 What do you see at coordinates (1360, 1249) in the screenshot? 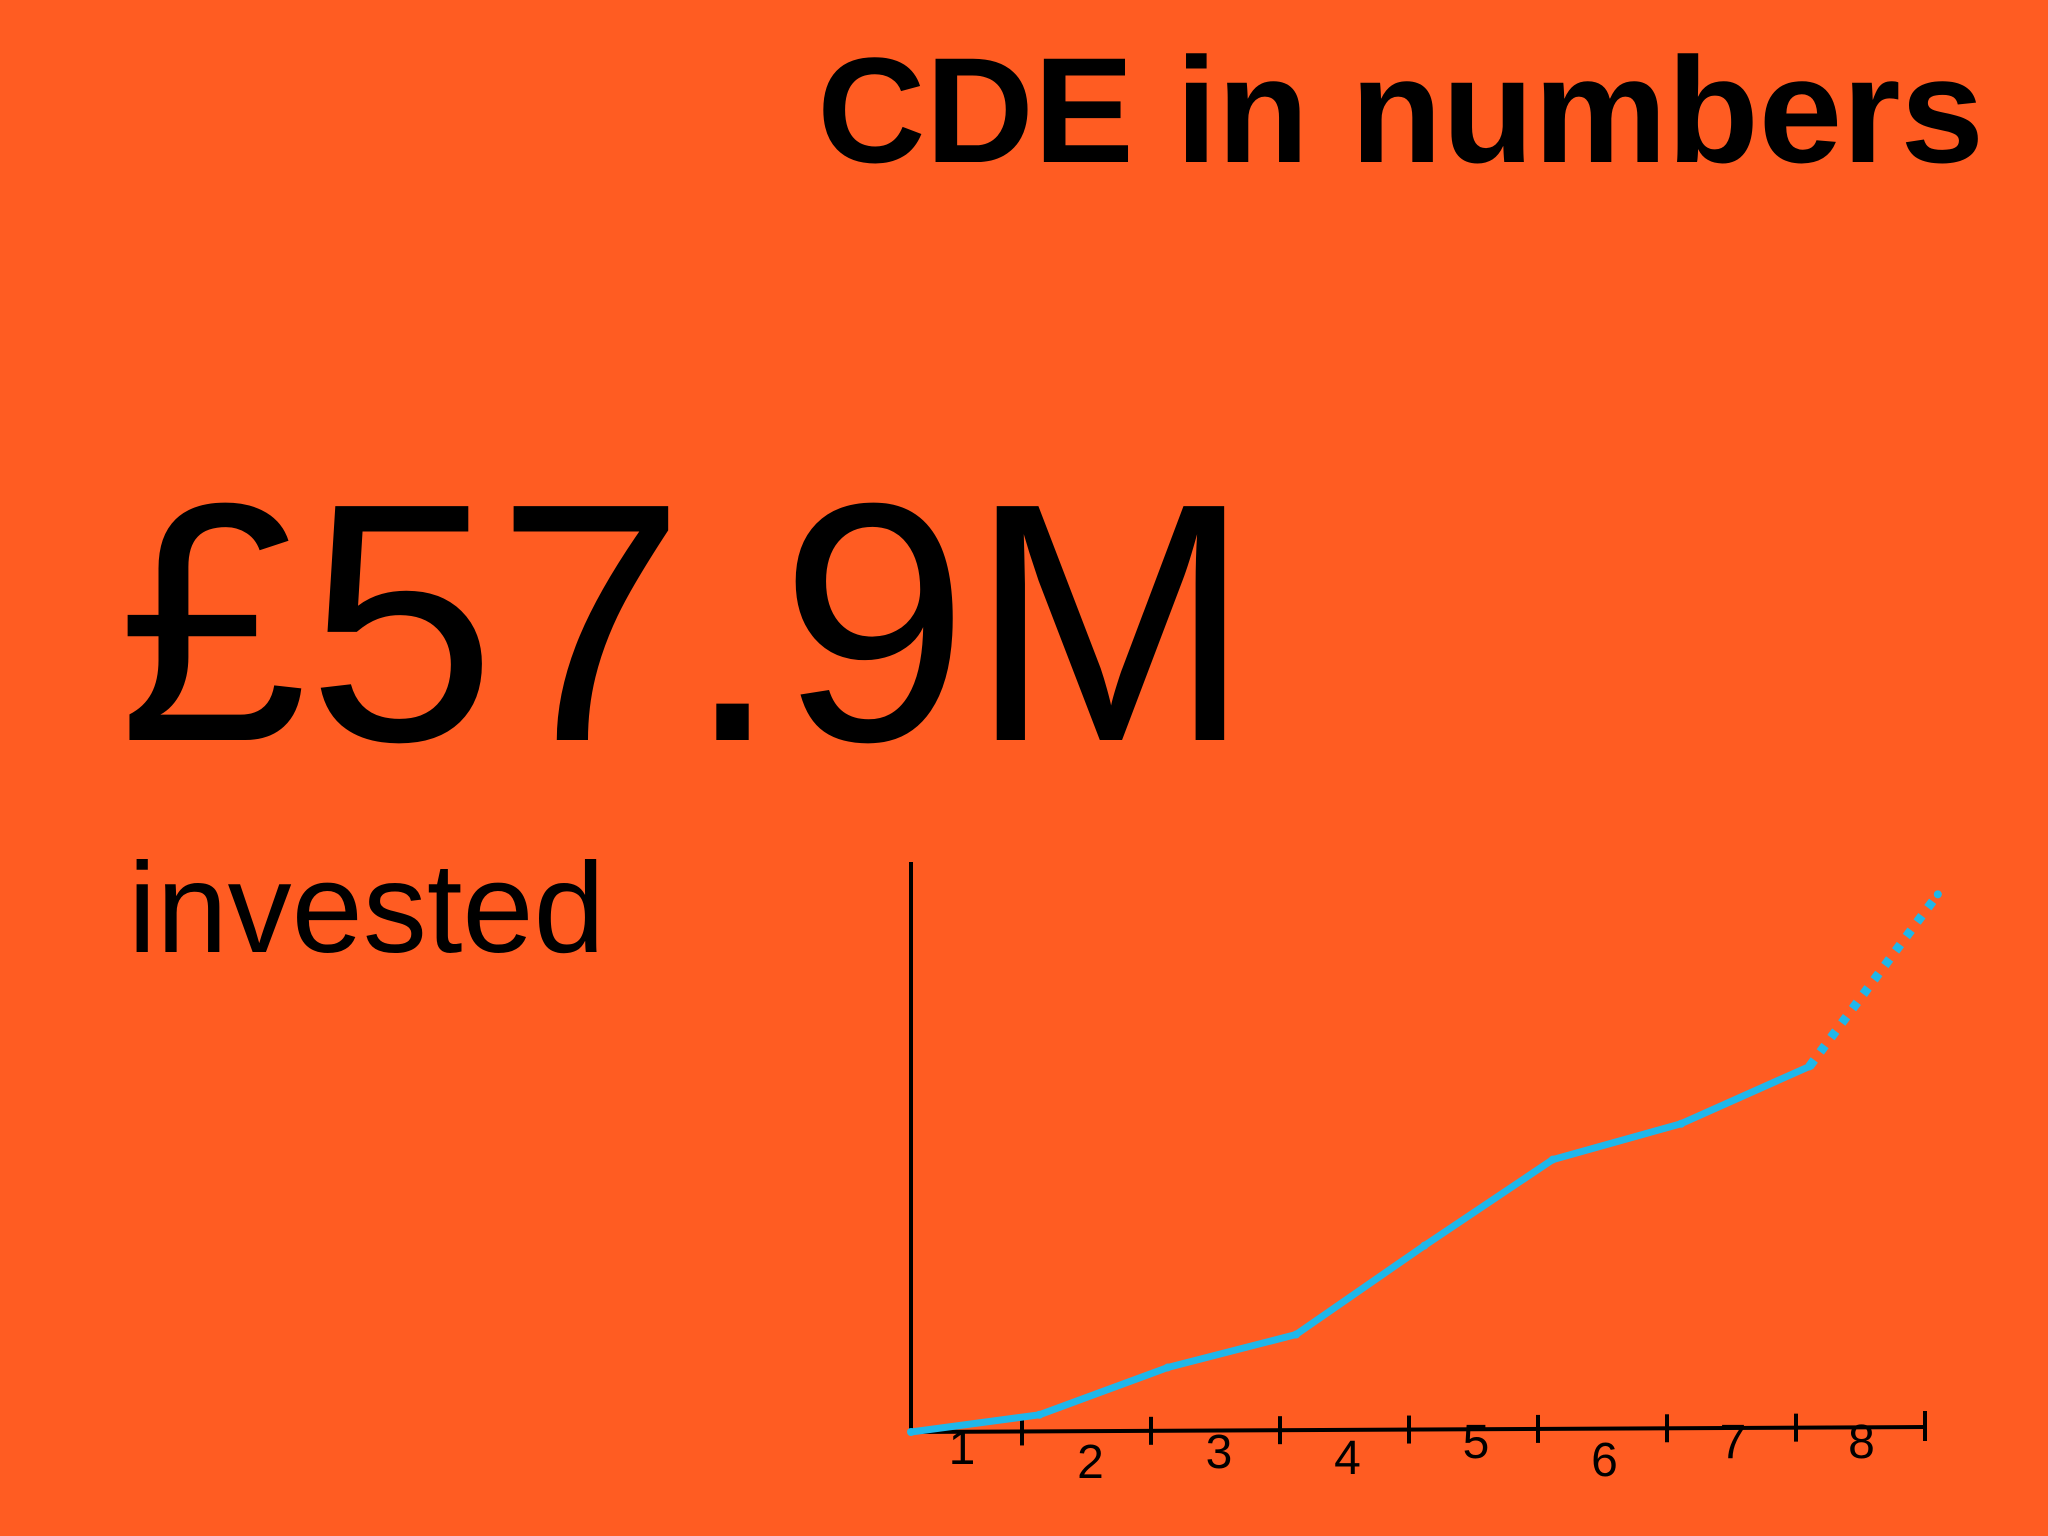
I see `series-line-actual` at bounding box center [1360, 1249].